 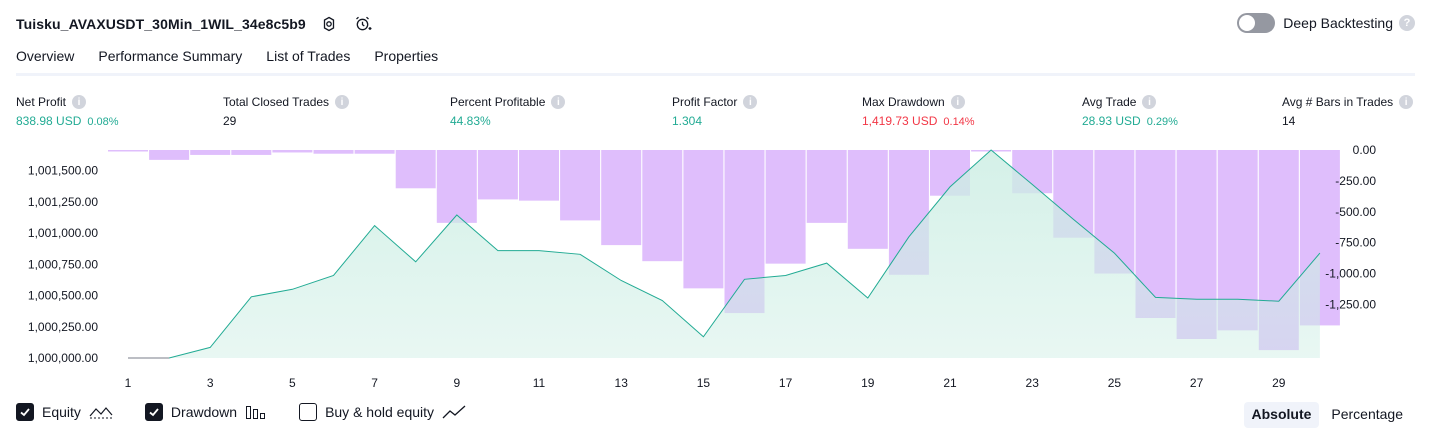 I want to click on strategy-title: Tuisku_AVAXUSDT_30Min_1WIL_34e8c5b9, so click(x=161, y=24).